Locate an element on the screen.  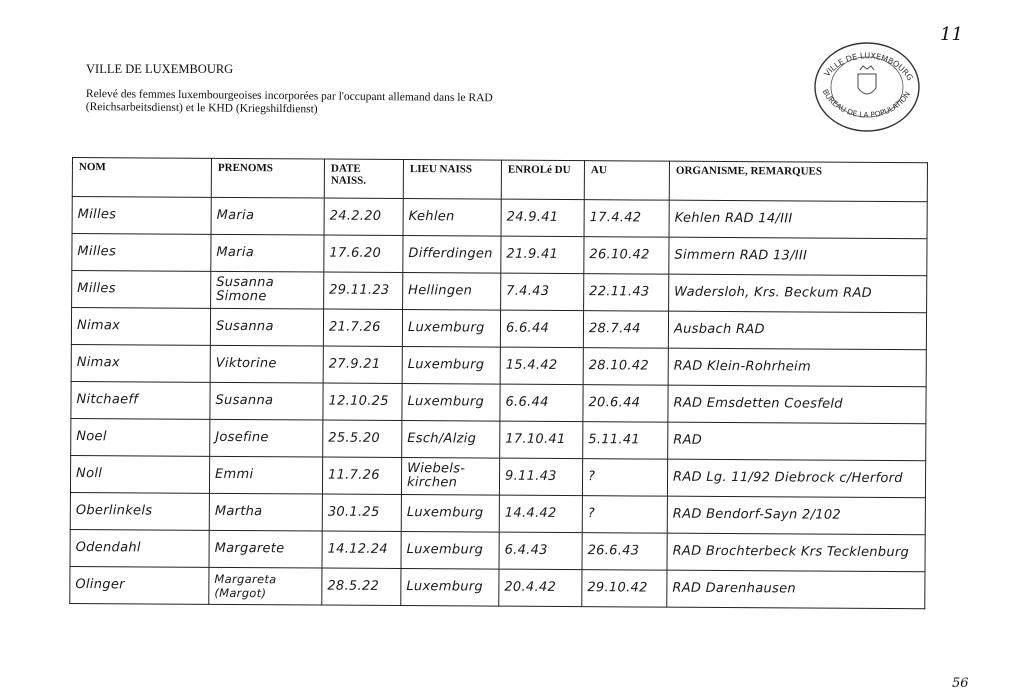
cell-date-naiss: 21.7.26 is located at coordinates (363, 328).